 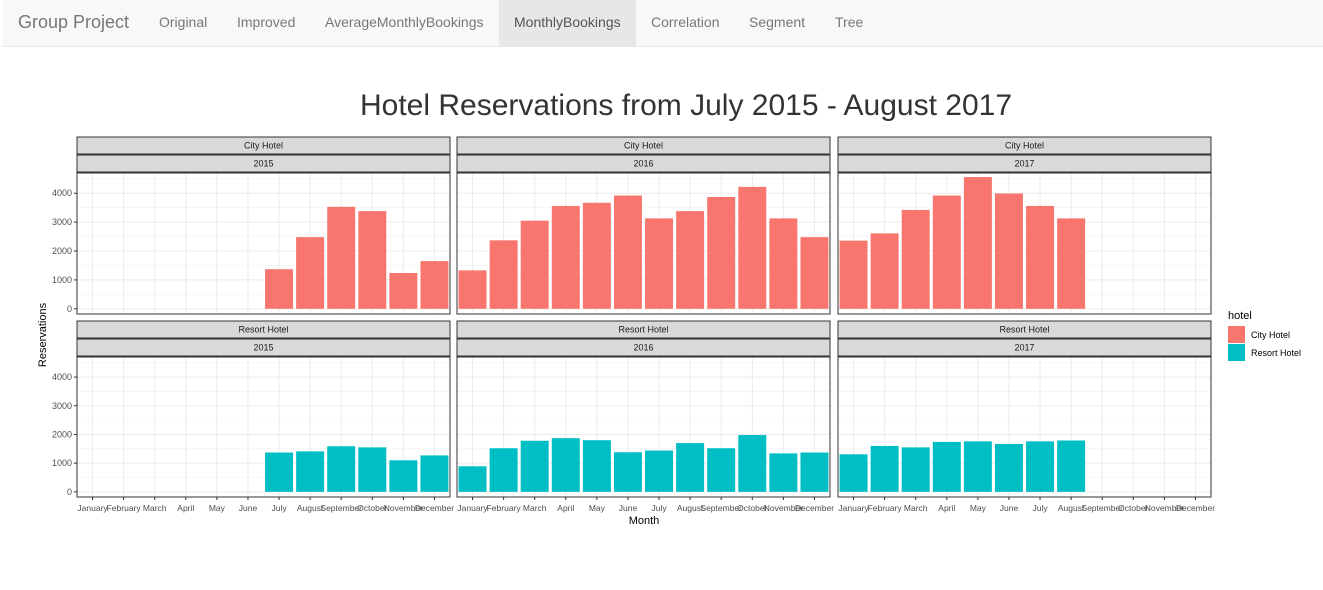 What do you see at coordinates (43, 334) in the screenshot?
I see `y-axis-label: Reservations` at bounding box center [43, 334].